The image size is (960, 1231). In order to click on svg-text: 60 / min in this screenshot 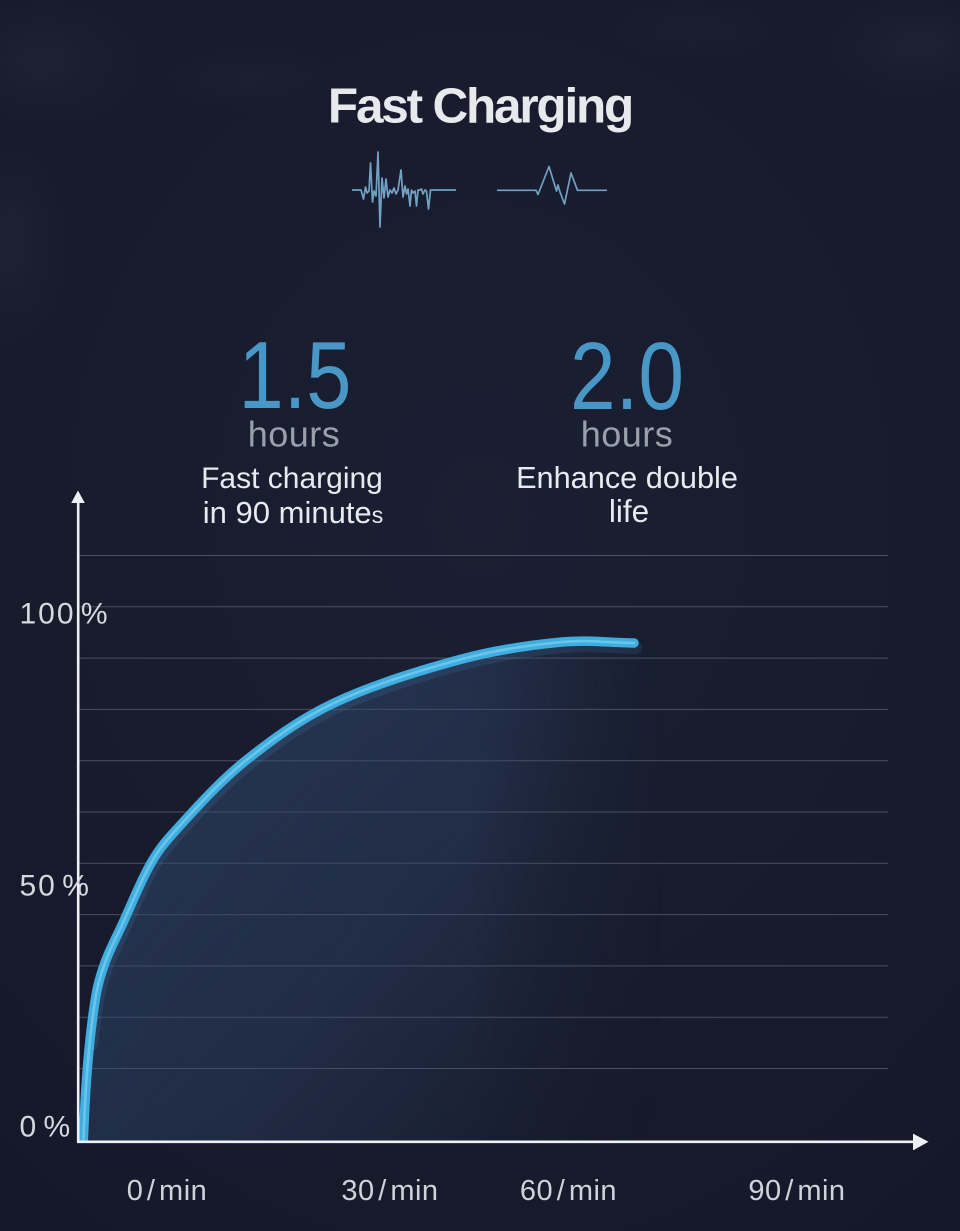, I will do `click(568, 1191)`.